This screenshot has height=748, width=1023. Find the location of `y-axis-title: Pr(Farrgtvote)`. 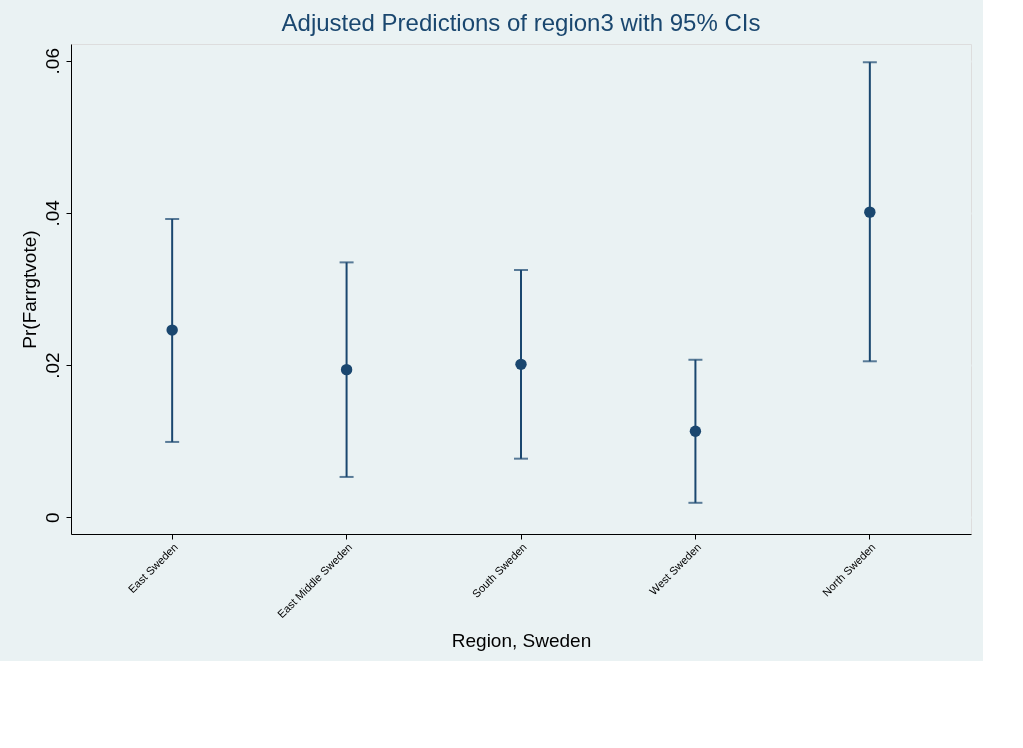

y-axis-title: Pr(Farrgtvote) is located at coordinates (29, 289).